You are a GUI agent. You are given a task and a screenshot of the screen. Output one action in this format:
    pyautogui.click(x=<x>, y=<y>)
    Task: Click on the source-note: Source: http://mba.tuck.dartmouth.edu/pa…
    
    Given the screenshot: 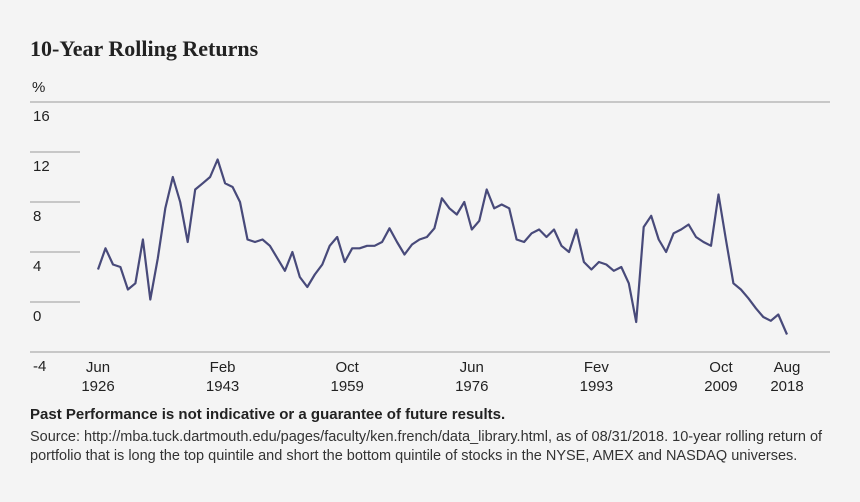 What is the action you would take?
    pyautogui.click(x=426, y=446)
    